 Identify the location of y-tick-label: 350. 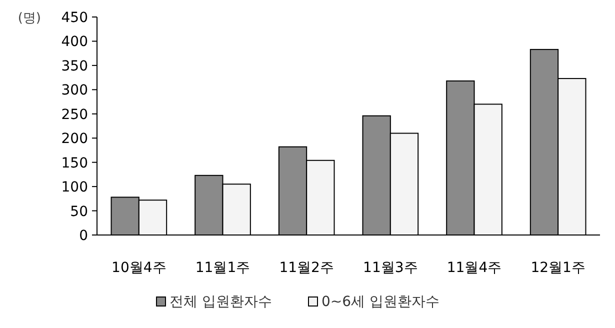
(74, 66).